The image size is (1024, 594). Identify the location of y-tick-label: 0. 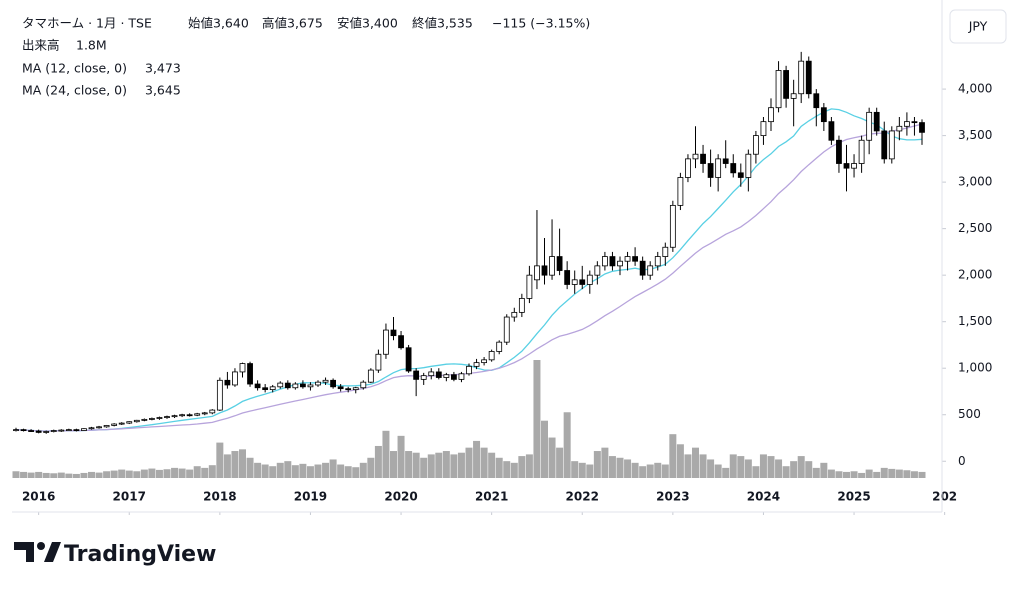
(962, 461).